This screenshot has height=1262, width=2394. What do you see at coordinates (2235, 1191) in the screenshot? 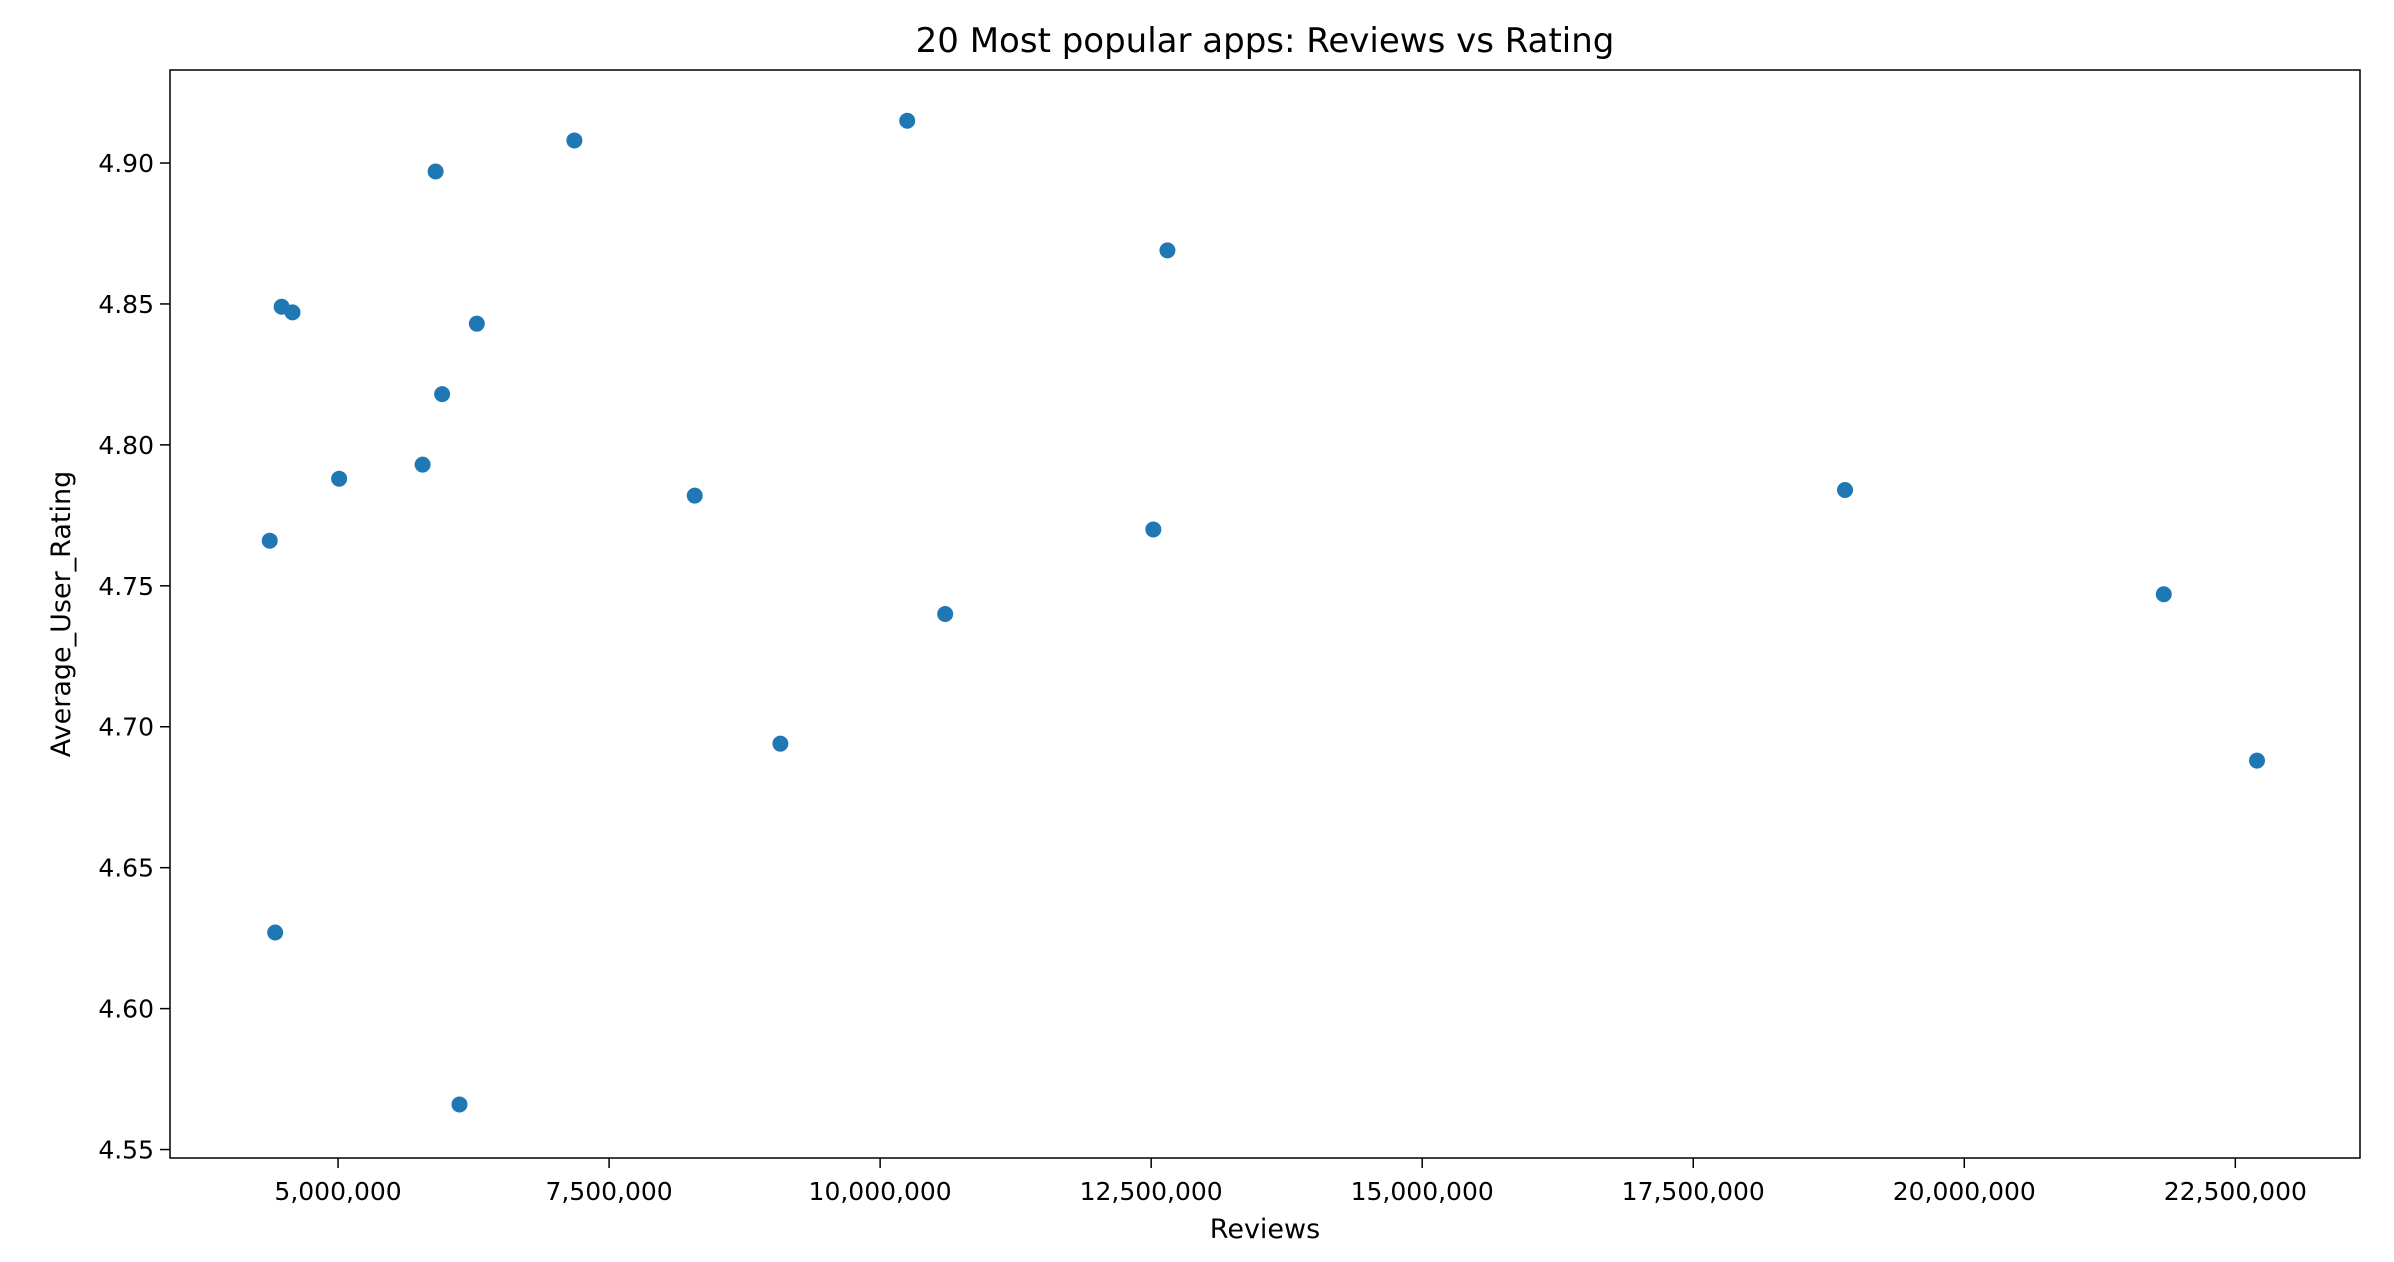
I see `x-tick-label: 22,500,000` at bounding box center [2235, 1191].